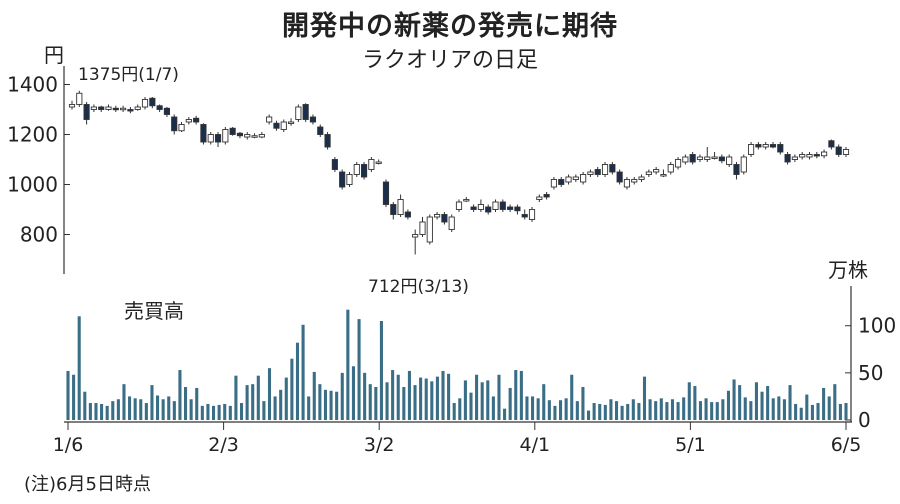 The height and width of the screenshot is (504, 900). I want to click on price-axis-unit: 円, so click(54, 55).